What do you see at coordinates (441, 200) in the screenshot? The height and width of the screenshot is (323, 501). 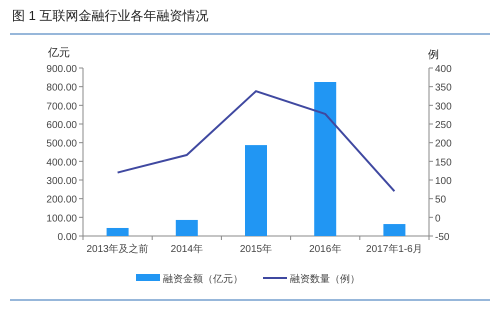 I see `y2-tick-label: 50` at bounding box center [441, 200].